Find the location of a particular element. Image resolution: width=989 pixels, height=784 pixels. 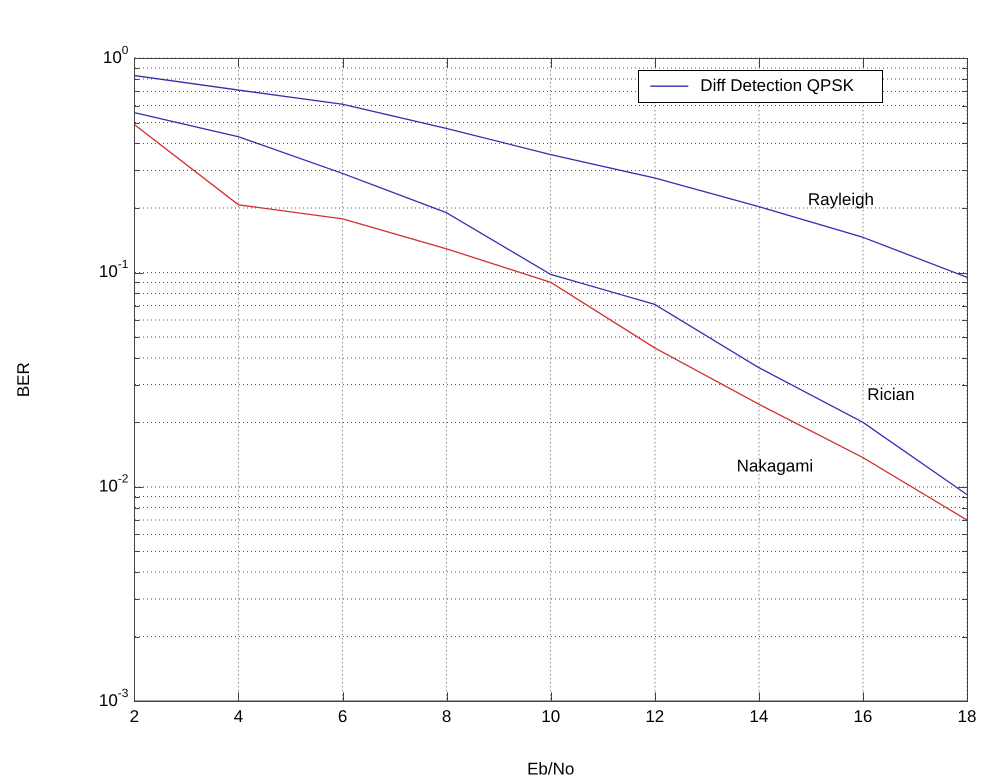

annotation: Rician is located at coordinates (891, 394).